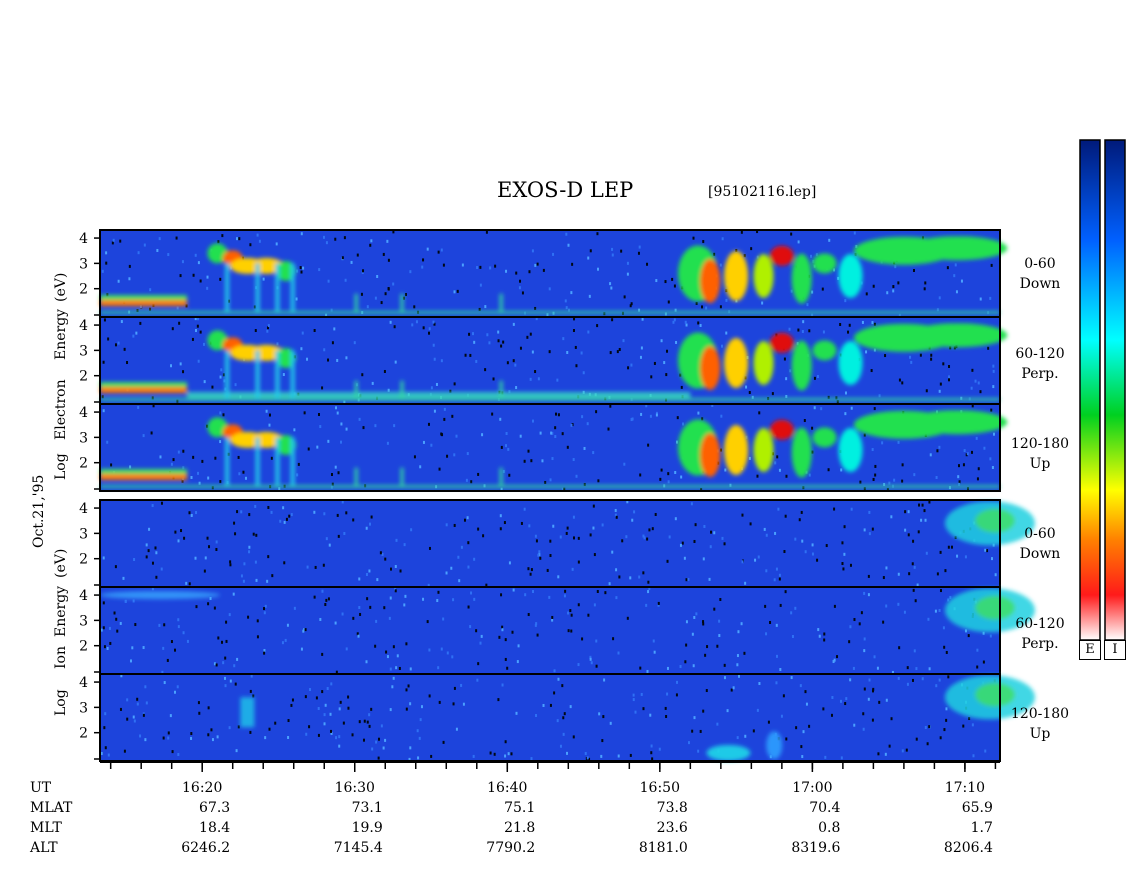 The height and width of the screenshot is (875, 1130). Describe the element at coordinates (61, 563) in the screenshot. I see `ion-ylabel-unit: (eV)` at that location.